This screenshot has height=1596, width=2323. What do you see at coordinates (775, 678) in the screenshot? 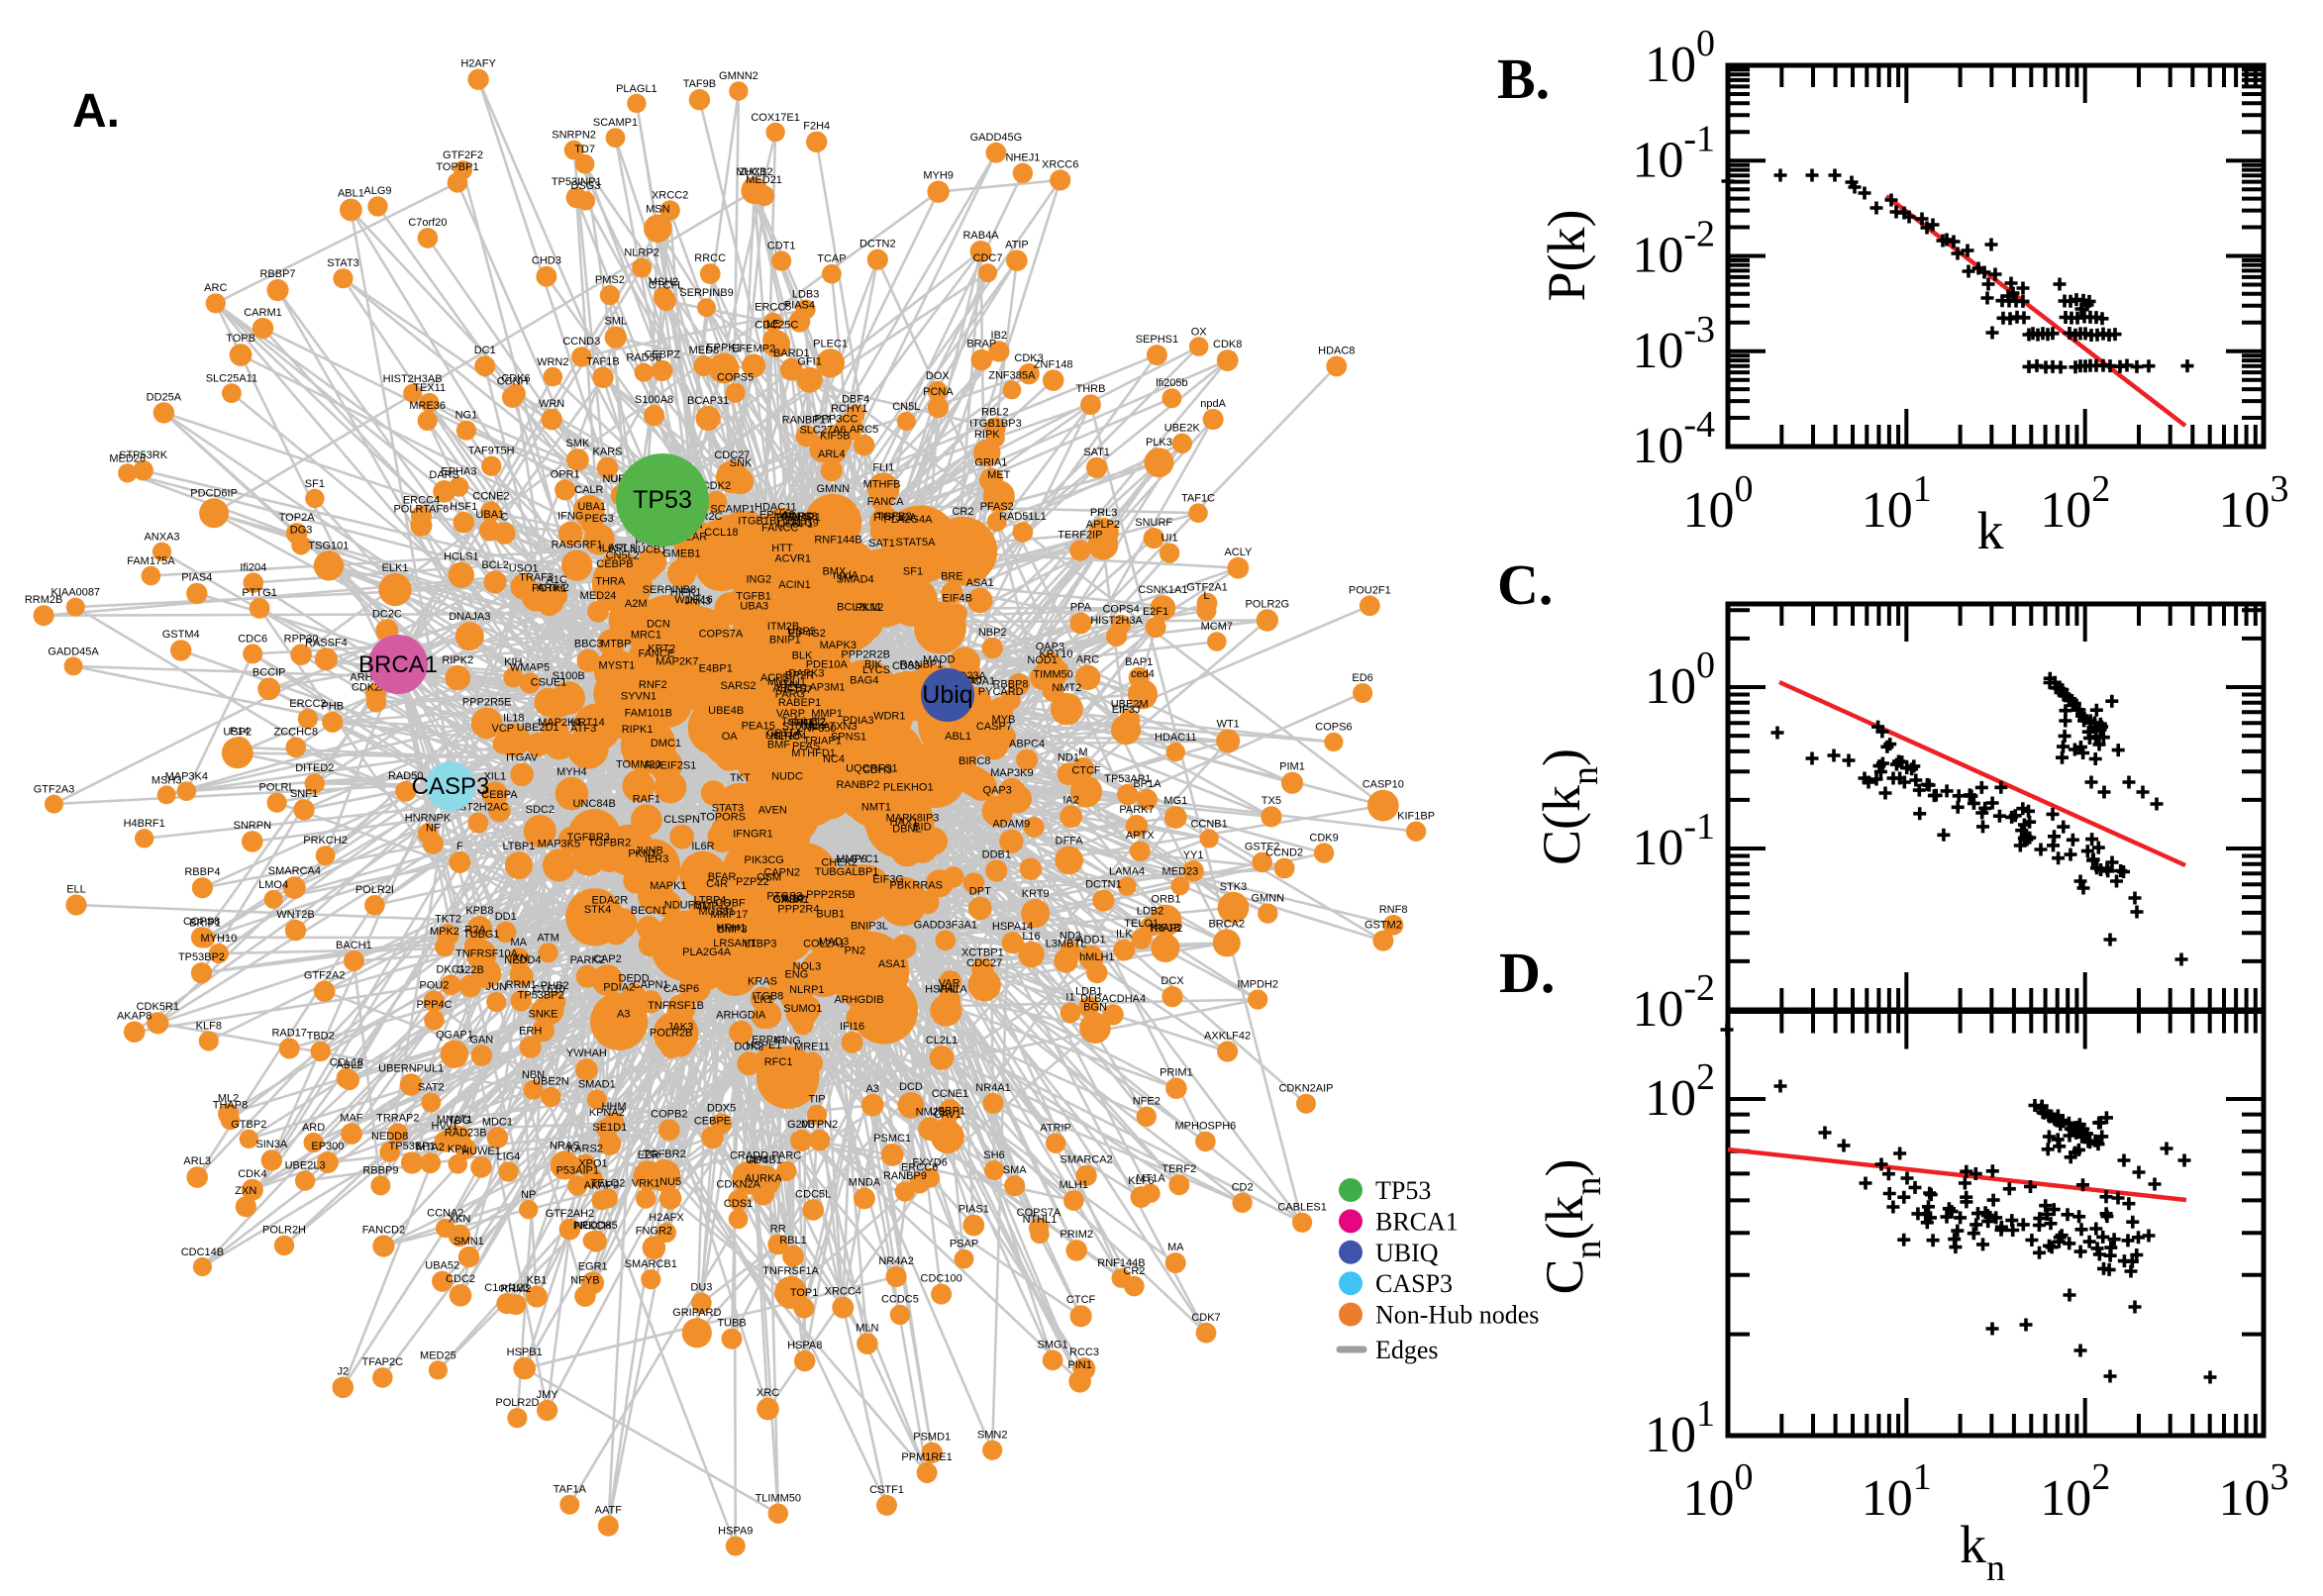
I see `svg-text: ACP5` at bounding box center [775, 678].